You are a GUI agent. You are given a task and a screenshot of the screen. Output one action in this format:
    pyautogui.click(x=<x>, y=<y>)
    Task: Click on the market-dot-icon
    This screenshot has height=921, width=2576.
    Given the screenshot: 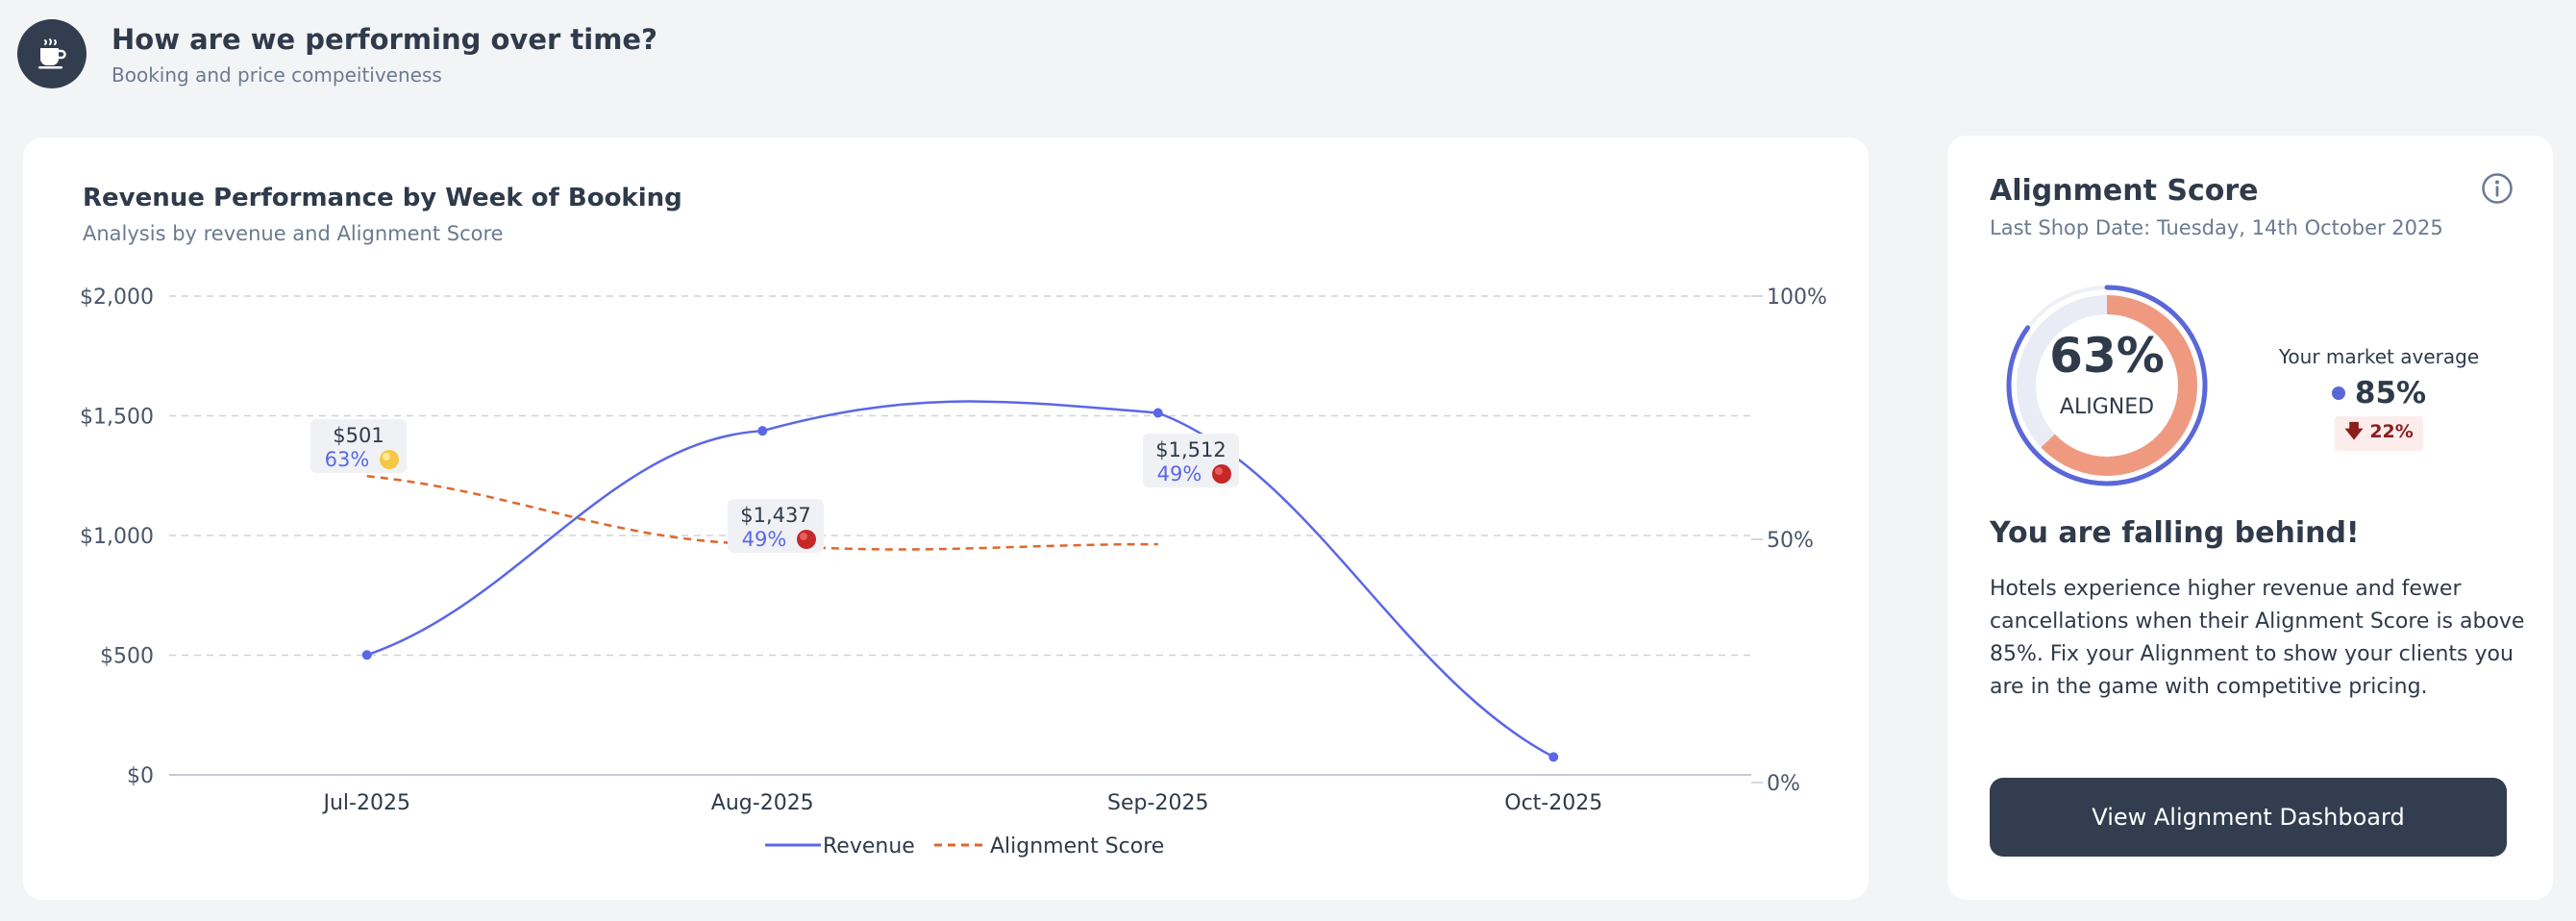 What is the action you would take?
    pyautogui.click(x=2338, y=393)
    